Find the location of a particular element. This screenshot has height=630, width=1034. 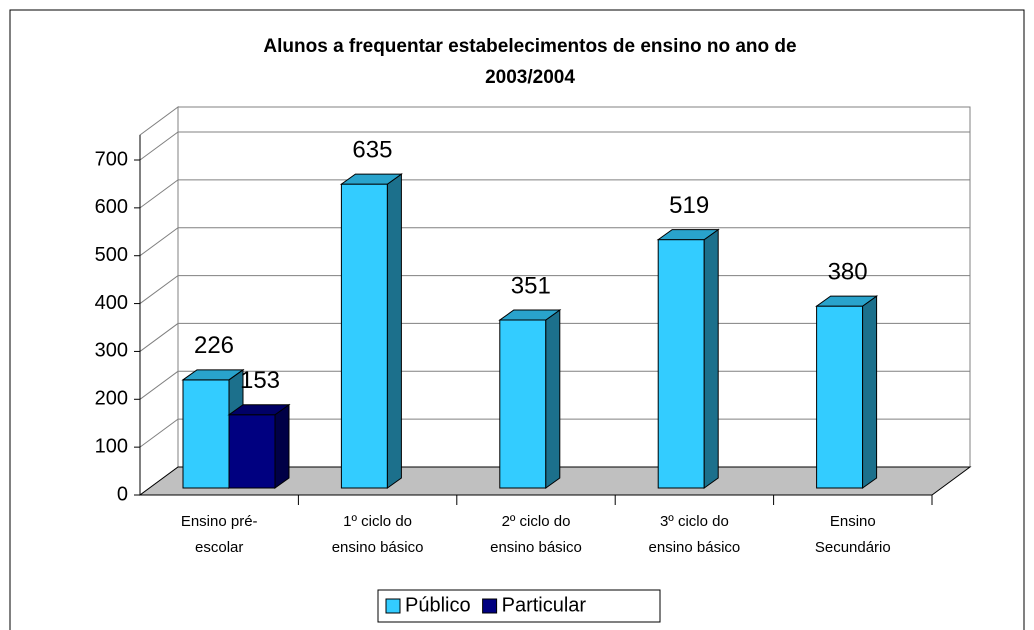

y-tick-label: 0 is located at coordinates (122, 494).